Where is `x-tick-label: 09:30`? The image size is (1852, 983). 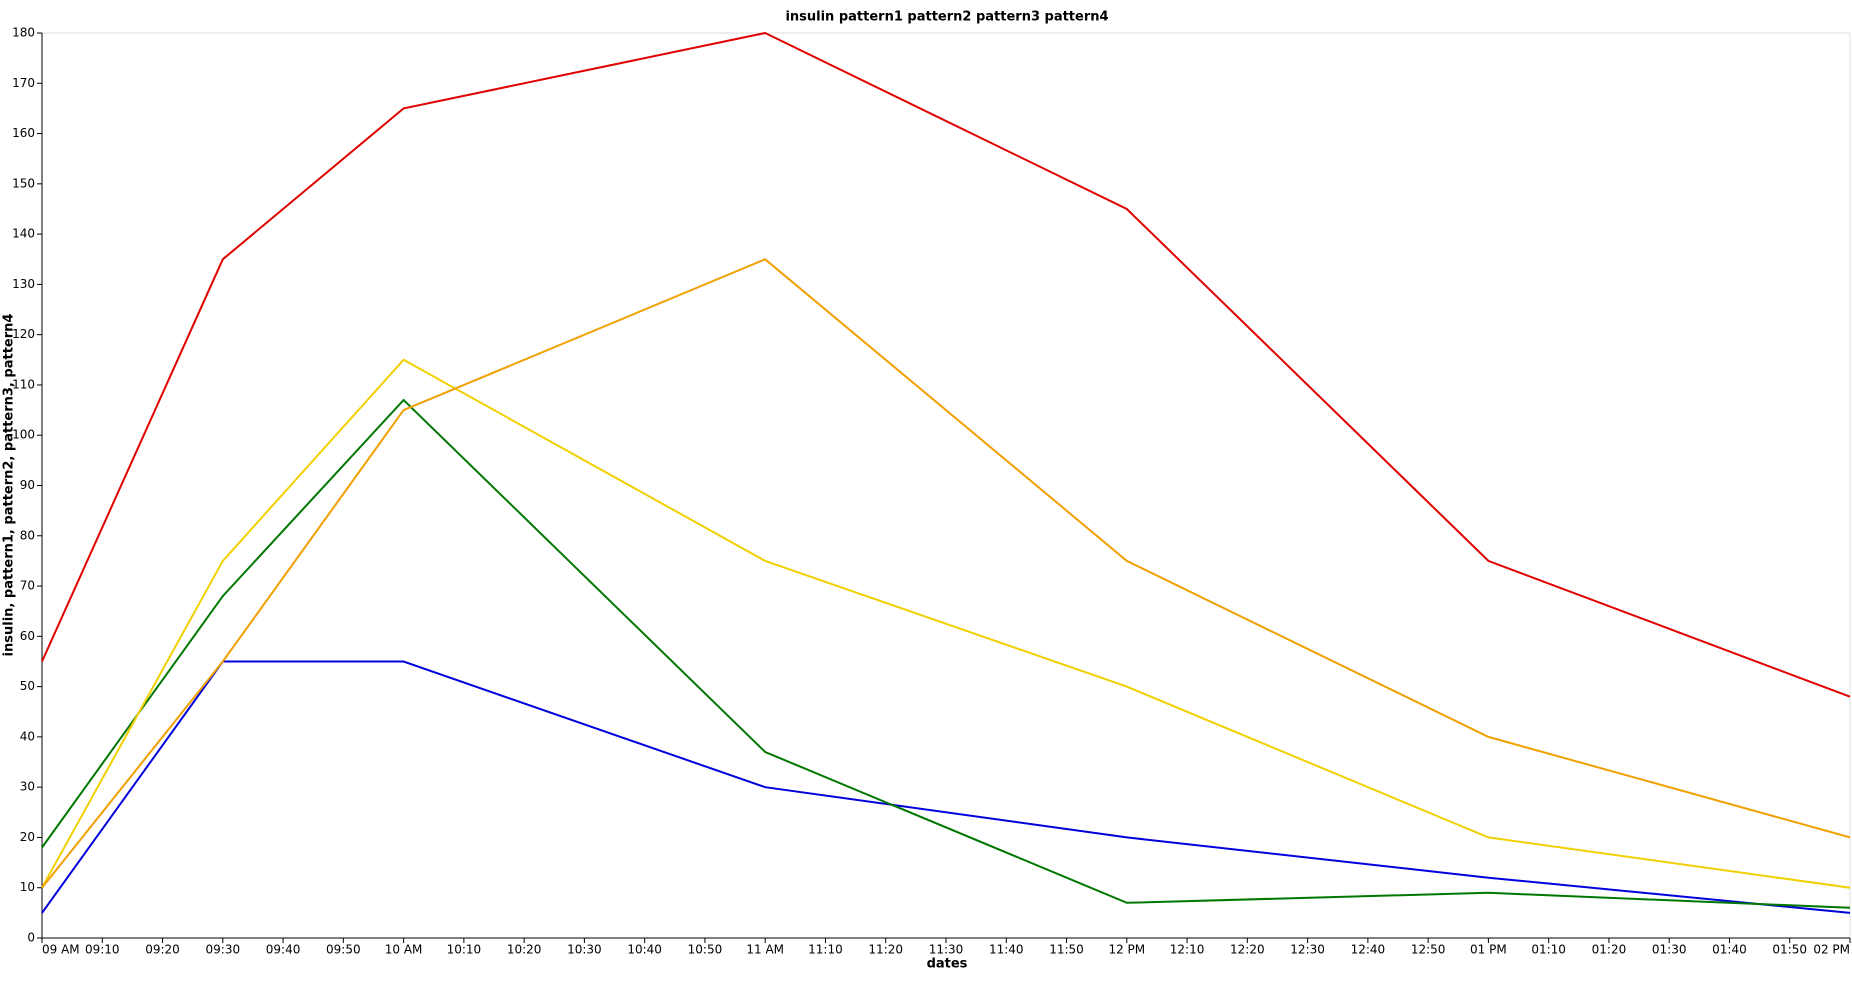 x-tick-label: 09:30 is located at coordinates (223, 950).